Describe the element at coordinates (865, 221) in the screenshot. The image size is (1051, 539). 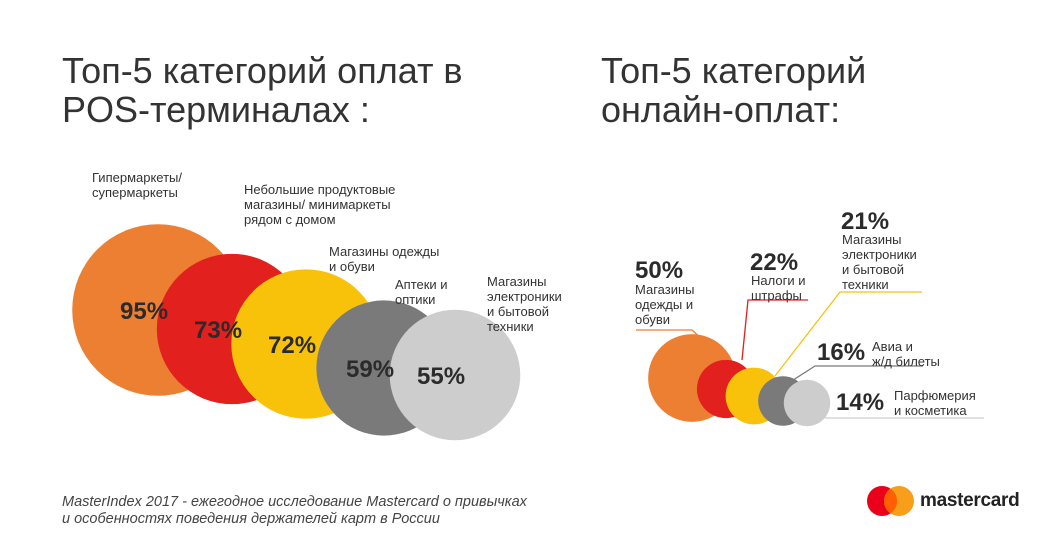
I see `online-value-label-3: 21%` at that location.